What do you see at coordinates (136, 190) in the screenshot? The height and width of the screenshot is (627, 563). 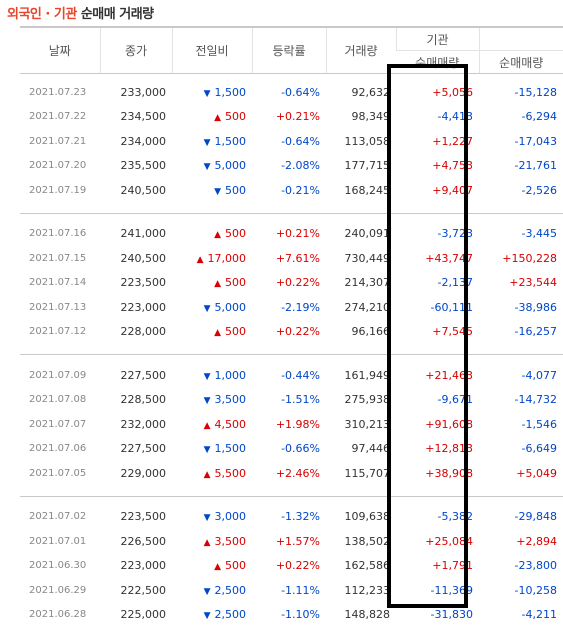 I see `cell-close: 240,500` at bounding box center [136, 190].